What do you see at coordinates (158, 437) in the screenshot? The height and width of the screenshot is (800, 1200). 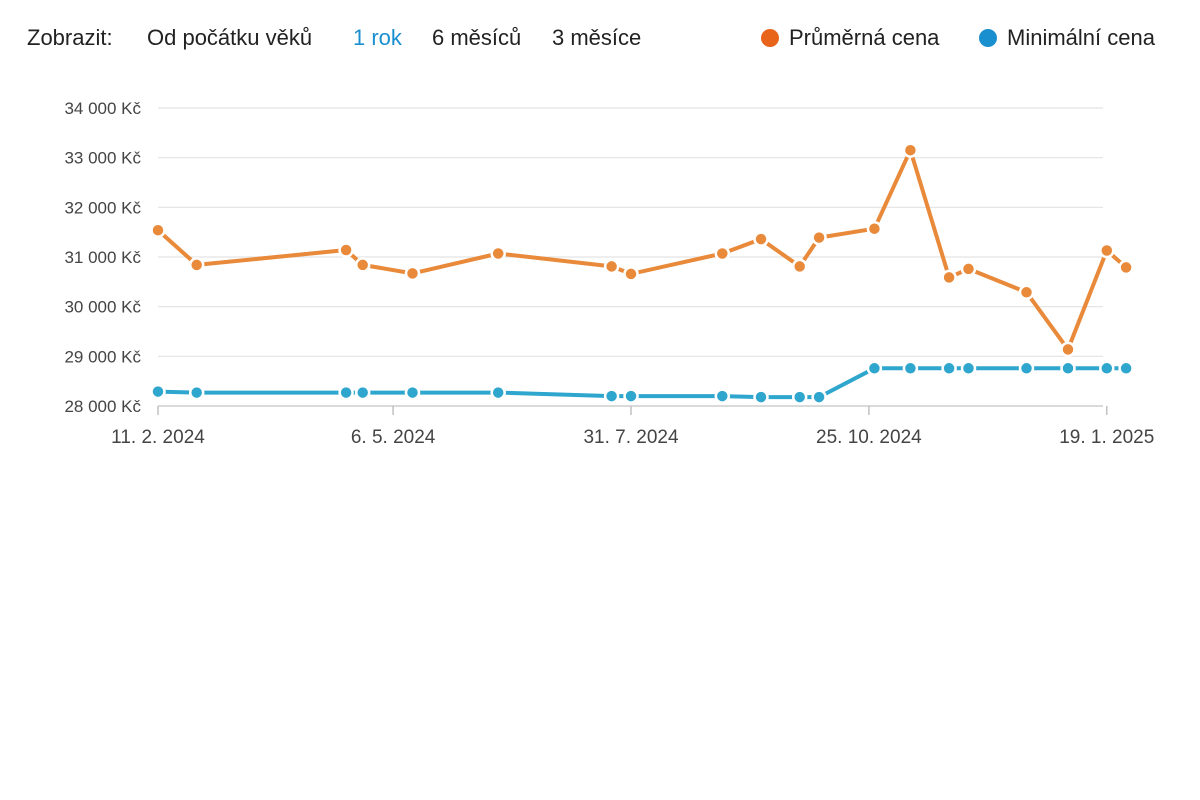 I see `x-tick-label: 11. 2. 2024` at bounding box center [158, 437].